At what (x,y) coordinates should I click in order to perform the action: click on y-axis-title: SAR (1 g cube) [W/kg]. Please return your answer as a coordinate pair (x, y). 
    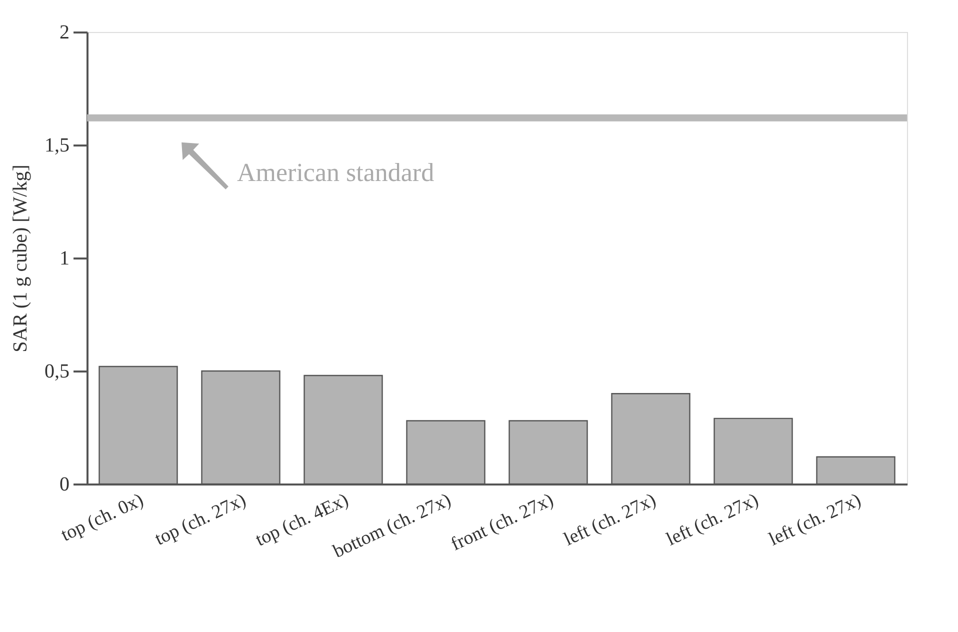
    Looking at the image, I should click on (21, 258).